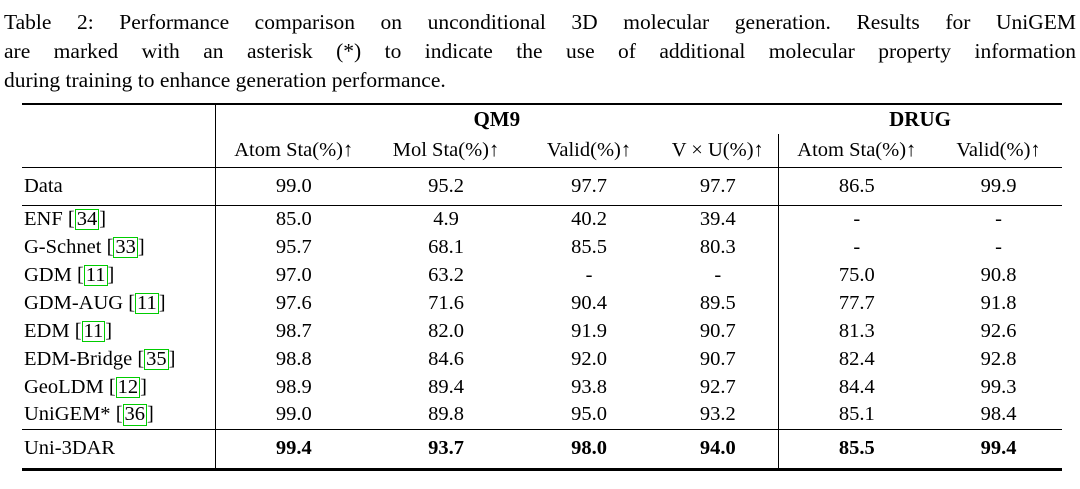 The image size is (1080, 489). Describe the element at coordinates (542, 219) in the screenshot. I see `table-row: ENF [34] 85.0 4.9 40.2 39.4- -` at that location.